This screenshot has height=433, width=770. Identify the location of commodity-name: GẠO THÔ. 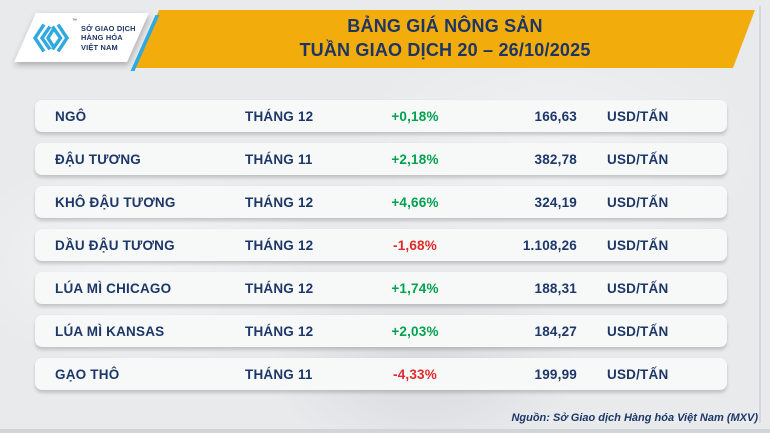
(87, 374).